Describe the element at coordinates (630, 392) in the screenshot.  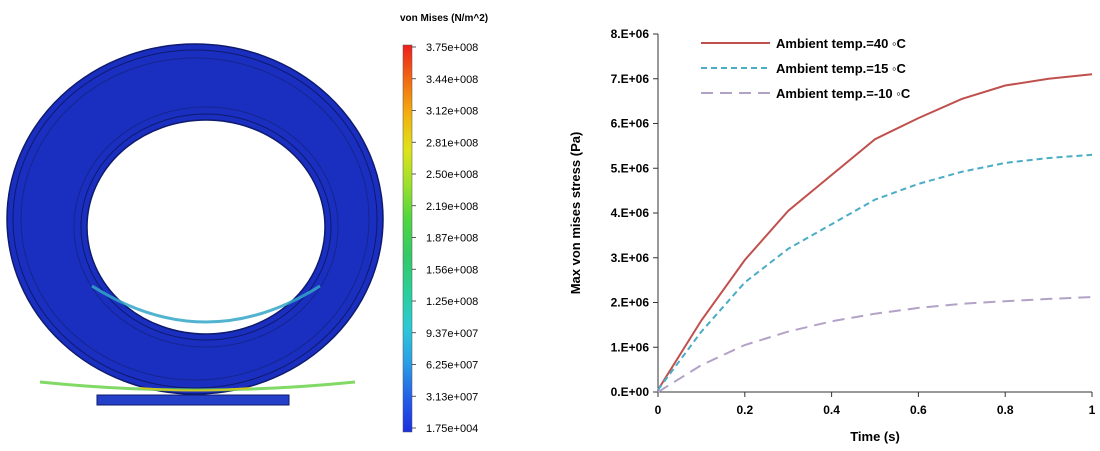
I see `y-tick-label: 0.E+00` at that location.